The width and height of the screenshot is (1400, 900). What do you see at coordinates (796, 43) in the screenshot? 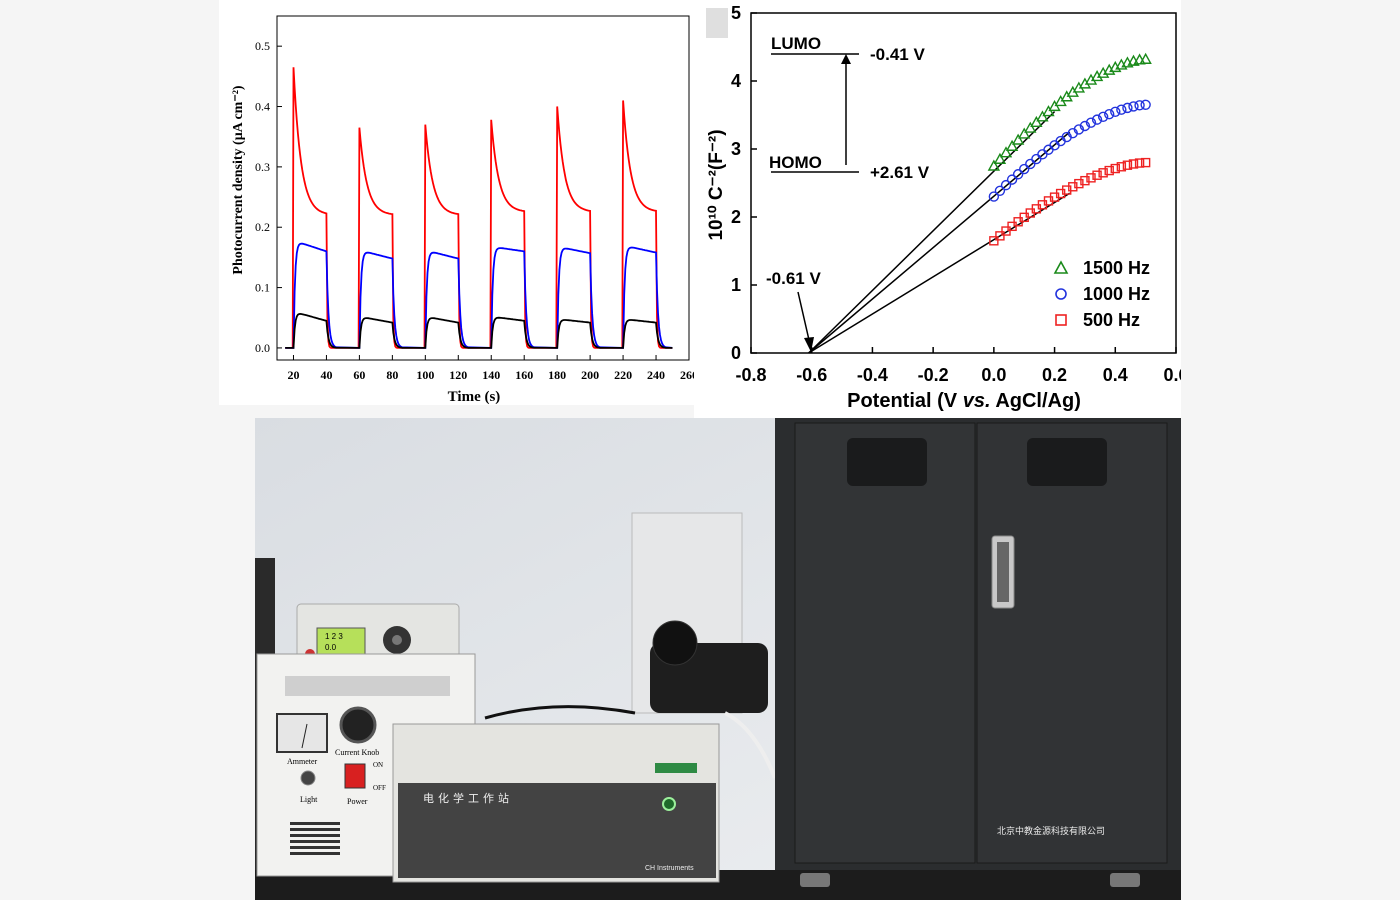
I see `lumo-label: LUMO` at bounding box center [796, 43].